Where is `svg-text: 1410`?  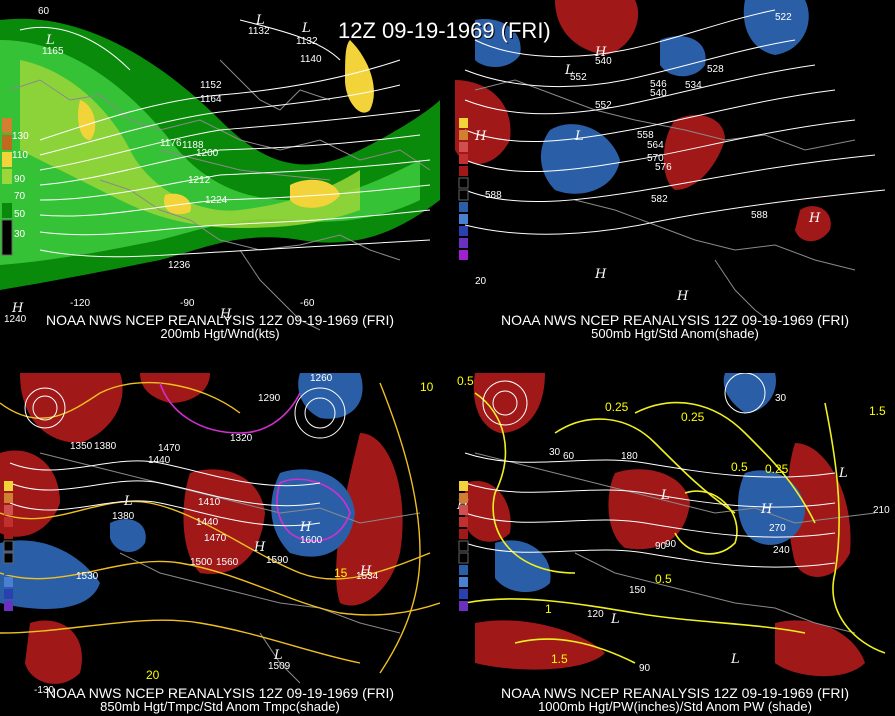 svg-text: 1410 is located at coordinates (209, 502).